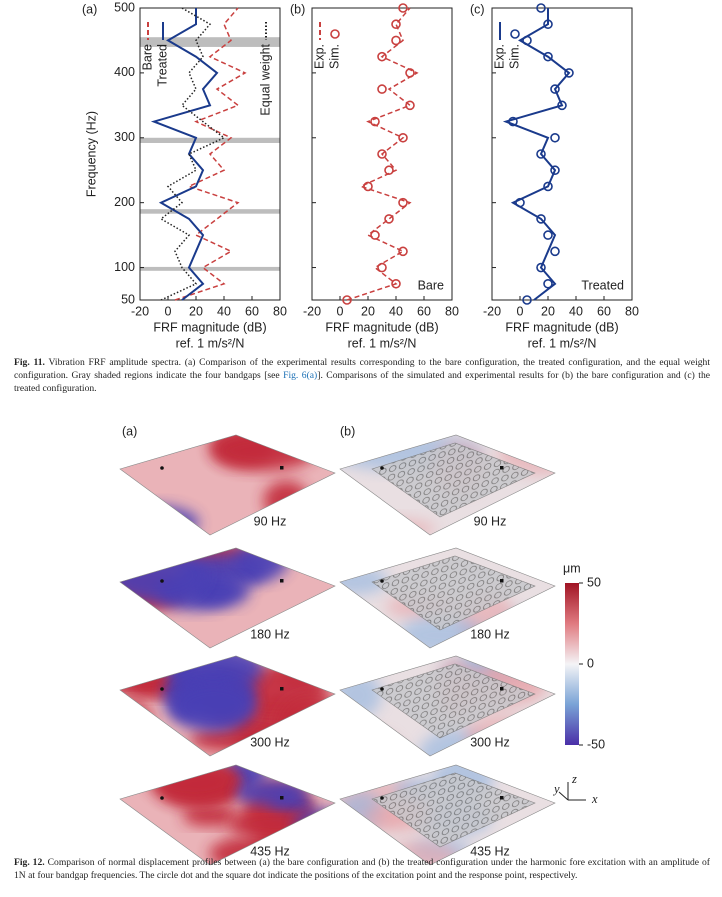 The width and height of the screenshot is (722, 897). What do you see at coordinates (381, 327) in the screenshot?
I see `x-axis-label: FRF magnitude (dB)` at bounding box center [381, 327].